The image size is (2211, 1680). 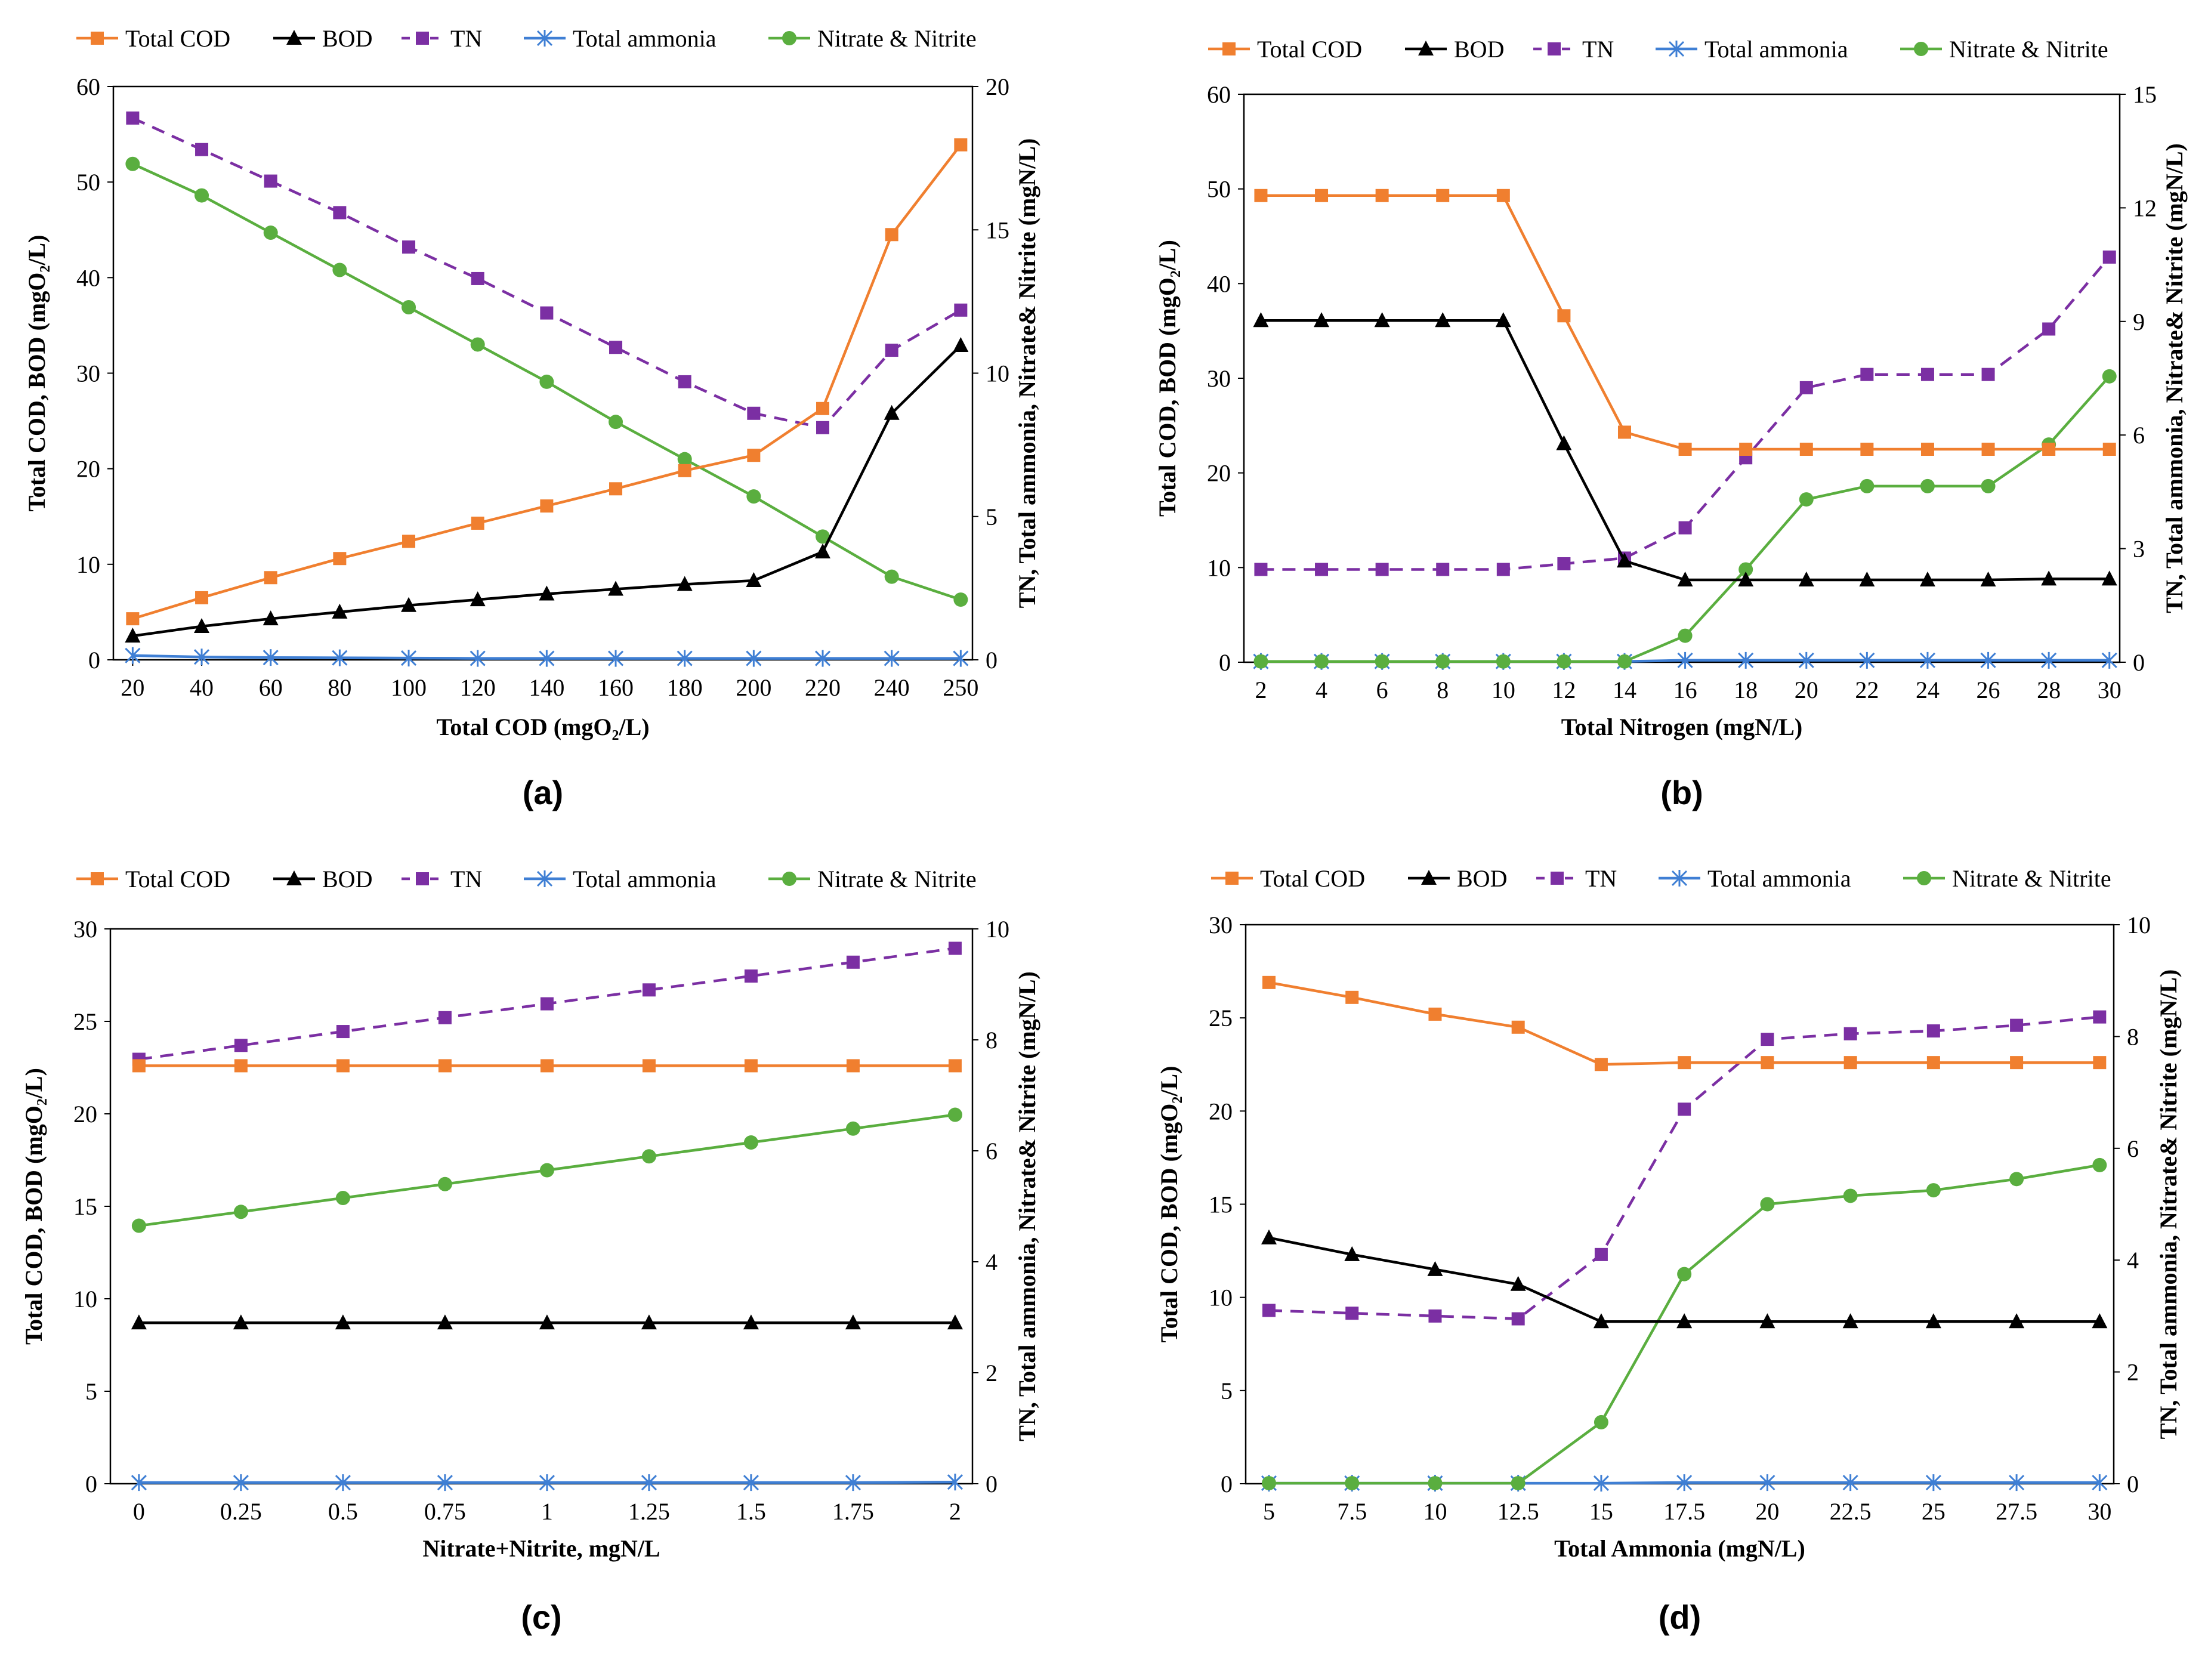 What do you see at coordinates (1685, 690) in the screenshot?
I see `x-tick-label: 16` at bounding box center [1685, 690].